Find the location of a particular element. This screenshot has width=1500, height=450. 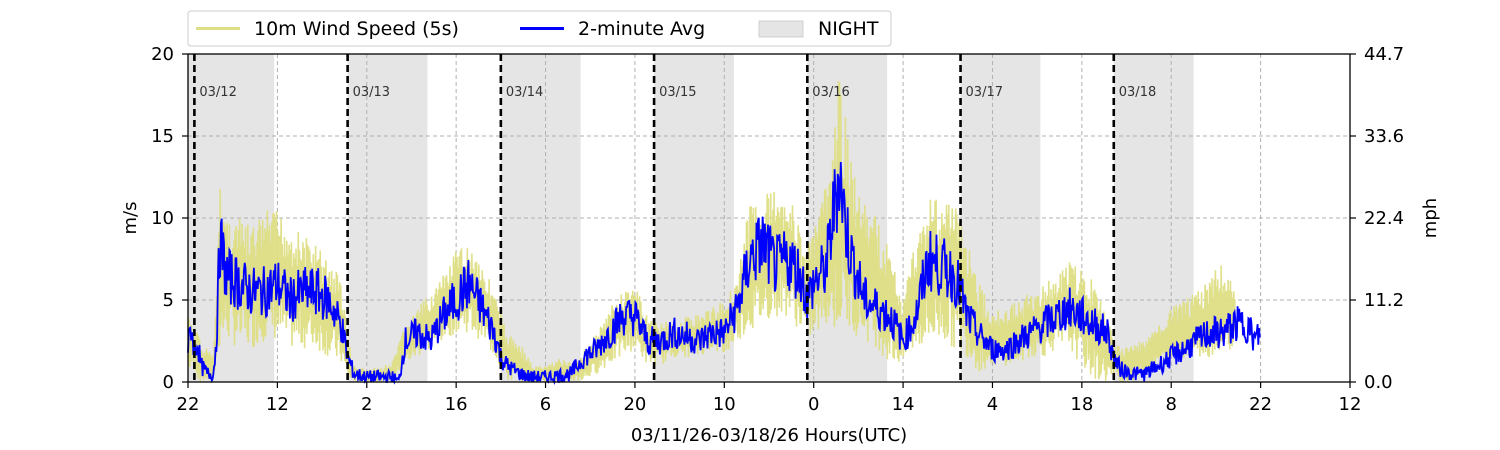

x-tick-label: 20 is located at coordinates (634, 404).